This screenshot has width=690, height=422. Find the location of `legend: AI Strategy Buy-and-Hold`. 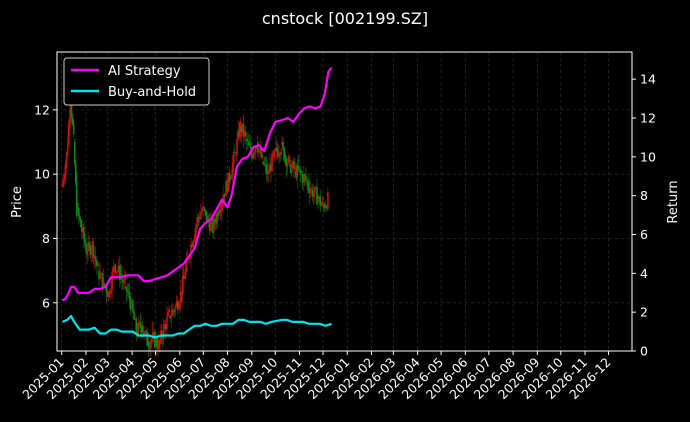

legend: AI Strategy Buy-and-Hold is located at coordinates (136, 81).